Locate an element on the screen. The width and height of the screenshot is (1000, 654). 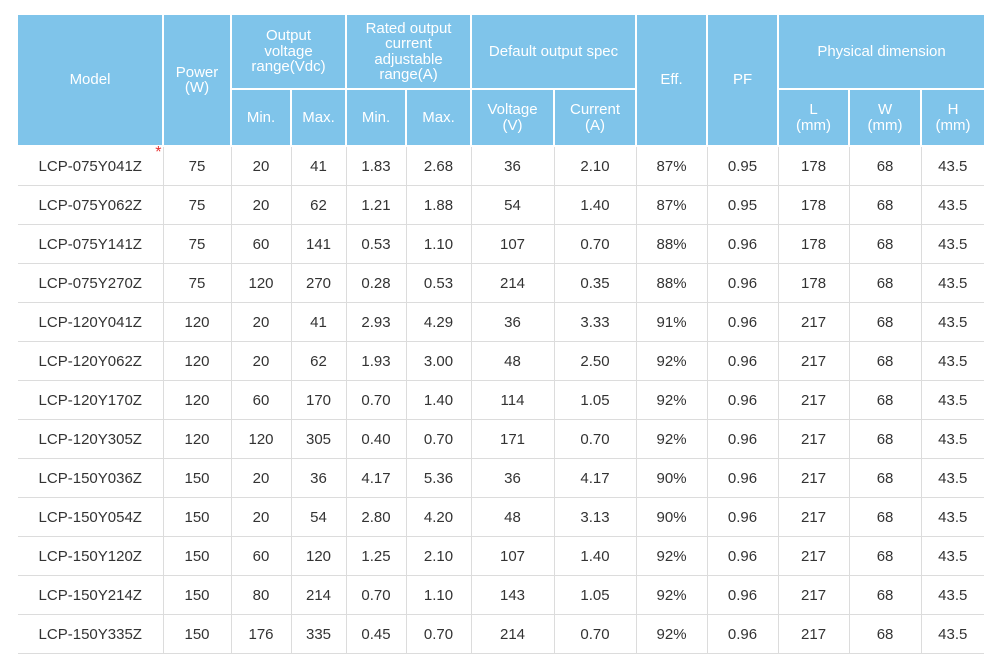
default-current-cell: 2.10 is located at coordinates (595, 166).